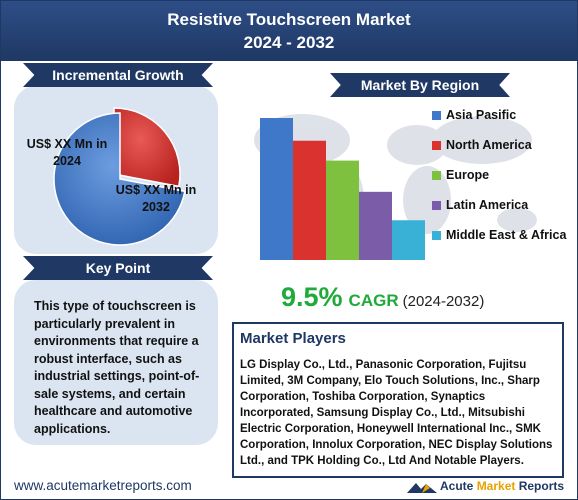 Image resolution: width=578 pixels, height=500 pixels. What do you see at coordinates (103, 485) in the screenshot?
I see `website-url: www.acutemarketreports.com` at bounding box center [103, 485].